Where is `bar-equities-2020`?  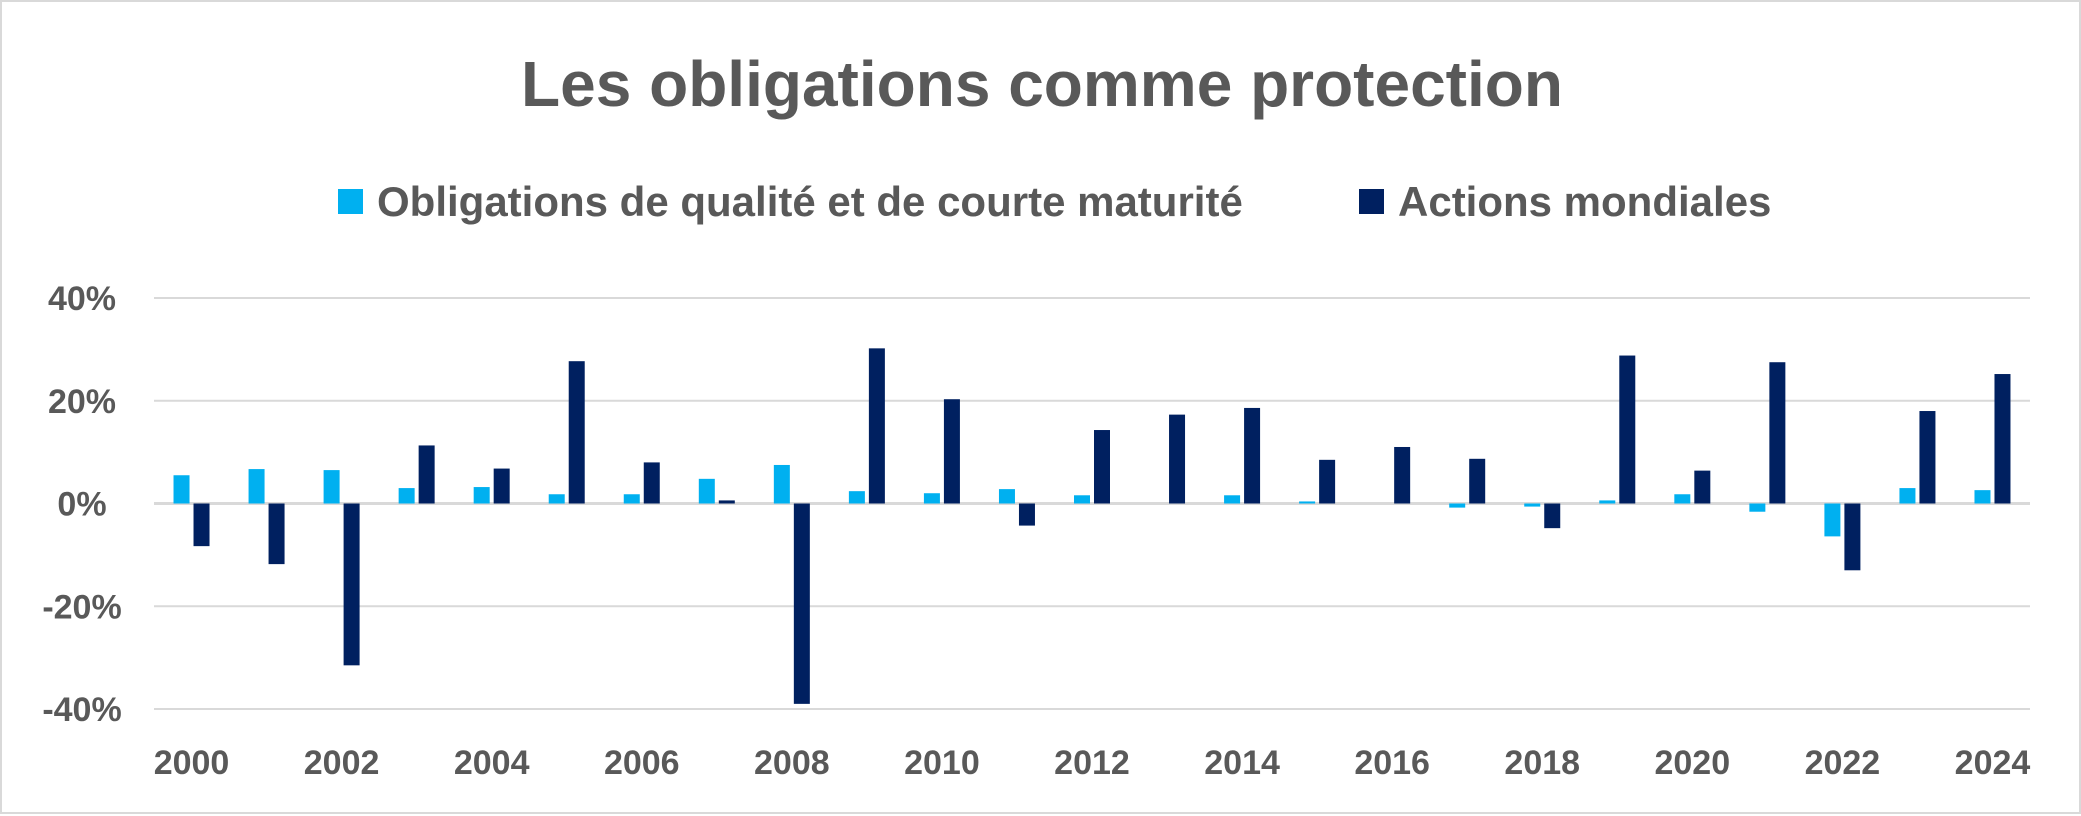 bar-equities-2020 is located at coordinates (1702, 487).